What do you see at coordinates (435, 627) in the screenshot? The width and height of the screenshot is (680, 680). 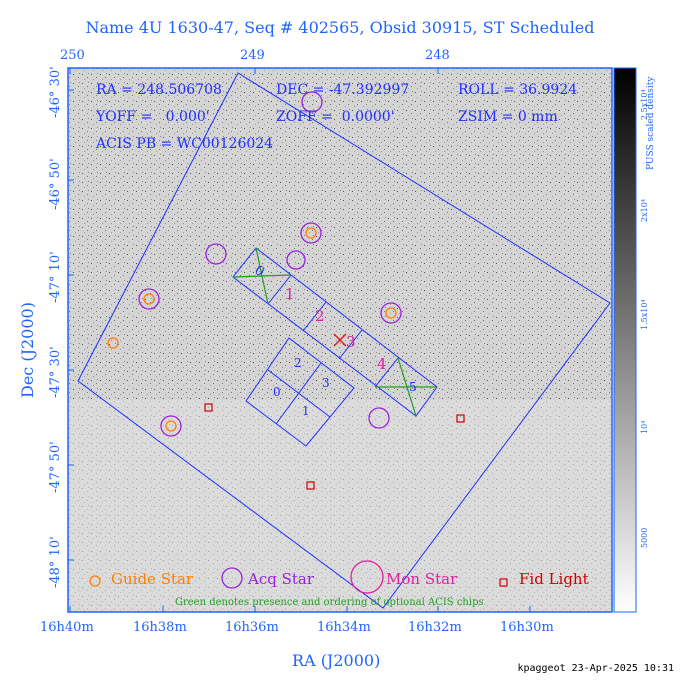 I see `bottom-tick: 16h32m` at bounding box center [435, 627].